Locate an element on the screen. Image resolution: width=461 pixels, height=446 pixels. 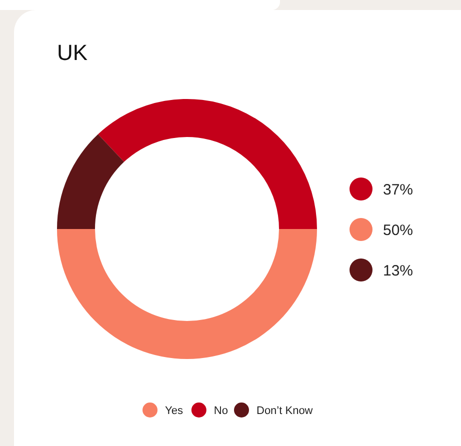
legend-label: Yes is located at coordinates (174, 411).